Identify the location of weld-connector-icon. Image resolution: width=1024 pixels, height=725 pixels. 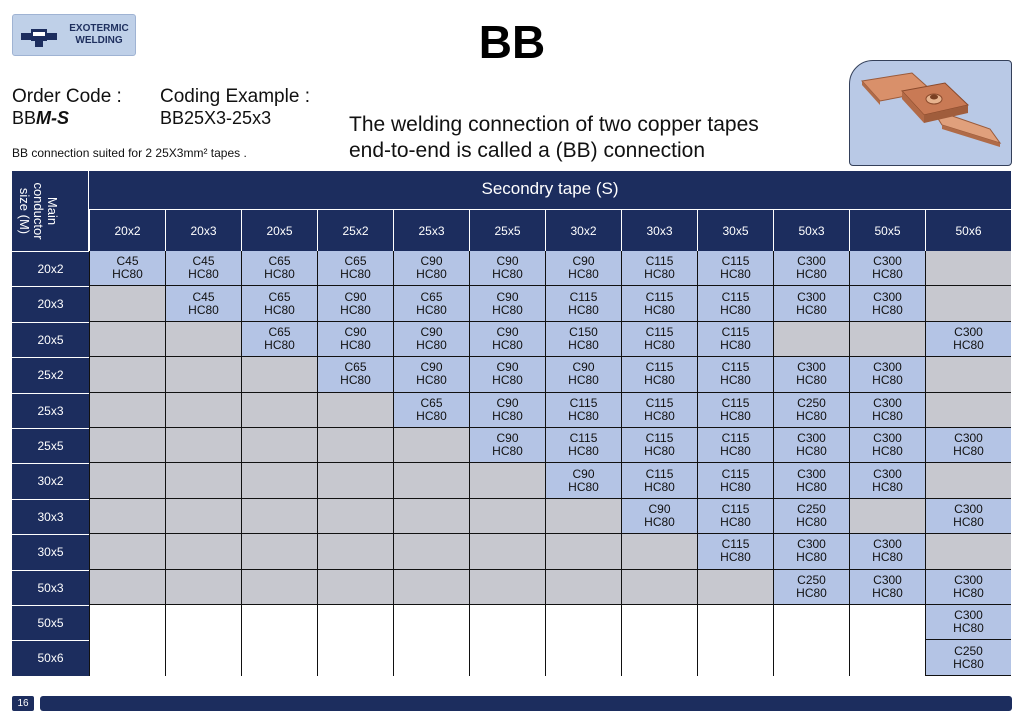
(39, 38).